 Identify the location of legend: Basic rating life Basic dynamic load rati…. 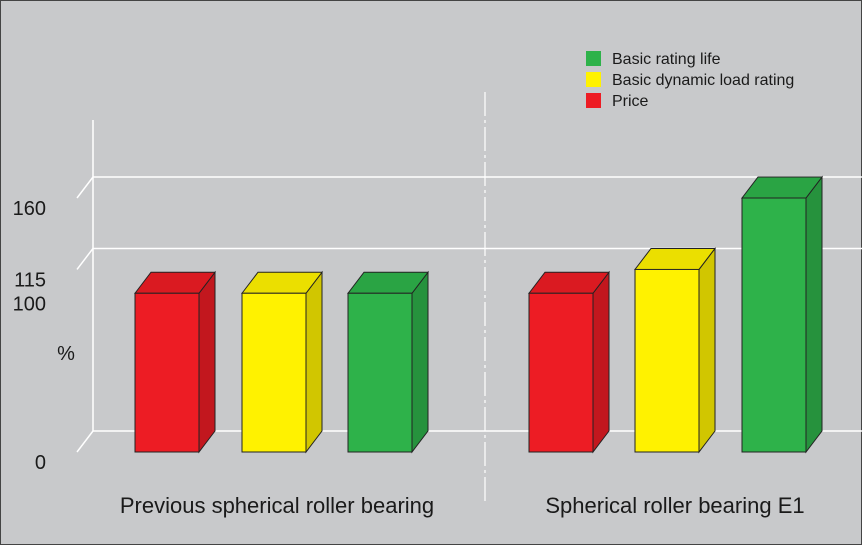
(690, 80).